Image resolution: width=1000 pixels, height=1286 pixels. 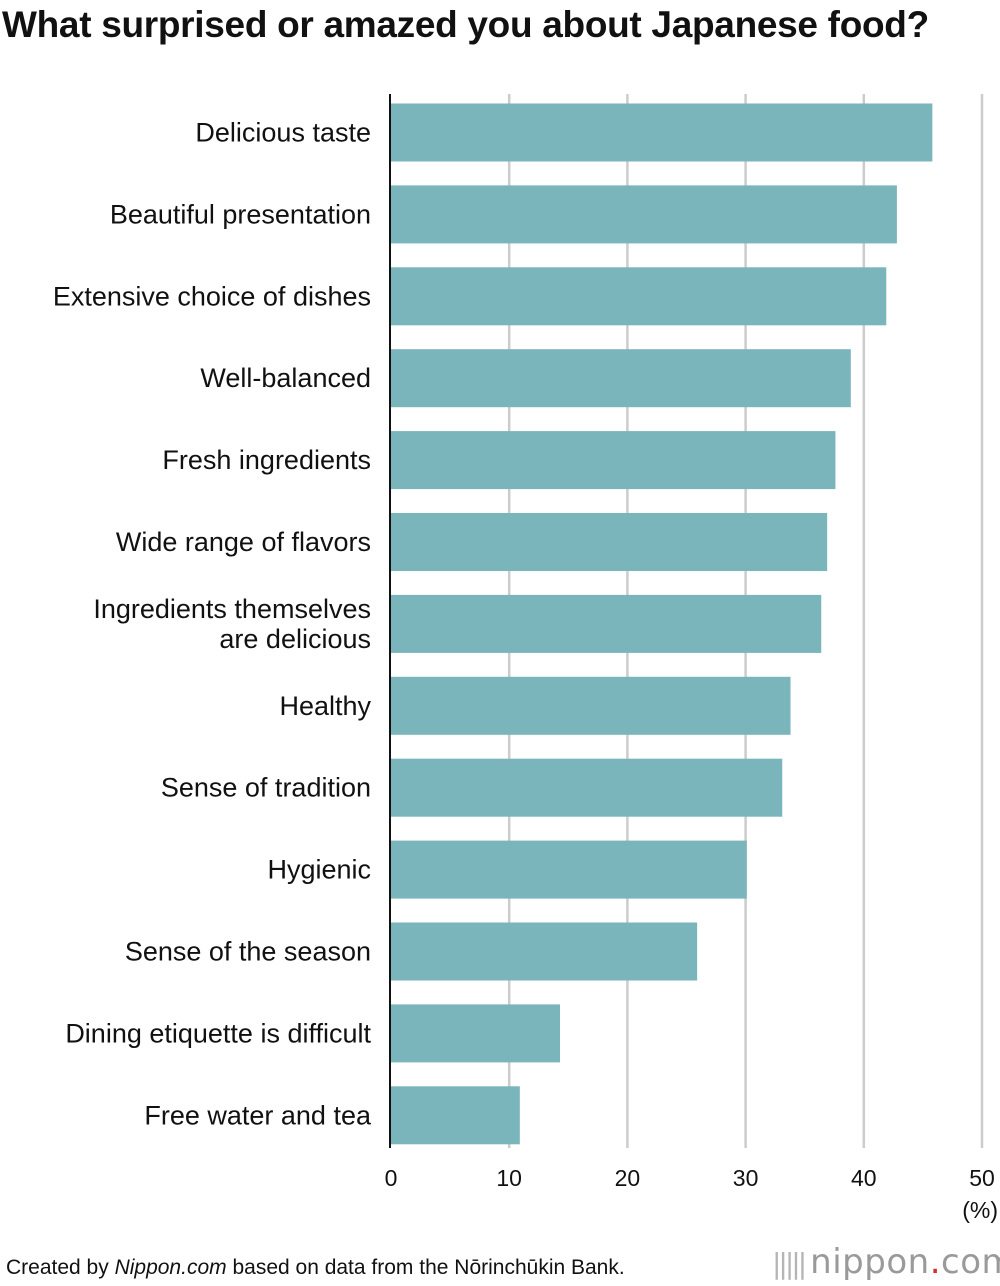 I want to click on category-label: Dining etiquette is difficult, so click(x=218, y=1033).